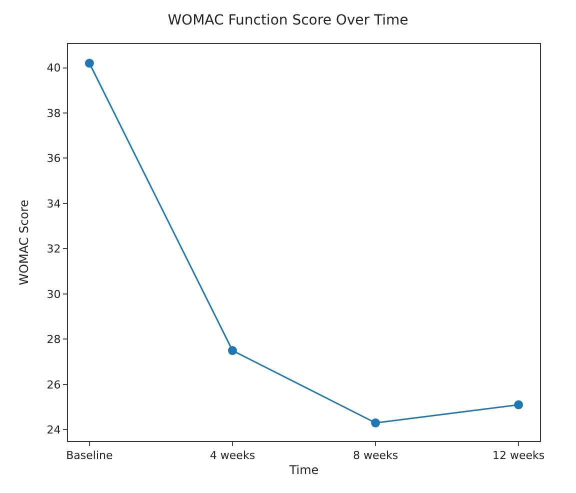 This screenshot has height=493, width=576. What do you see at coordinates (53, 385) in the screenshot?
I see `y-tick-label: 26` at bounding box center [53, 385].